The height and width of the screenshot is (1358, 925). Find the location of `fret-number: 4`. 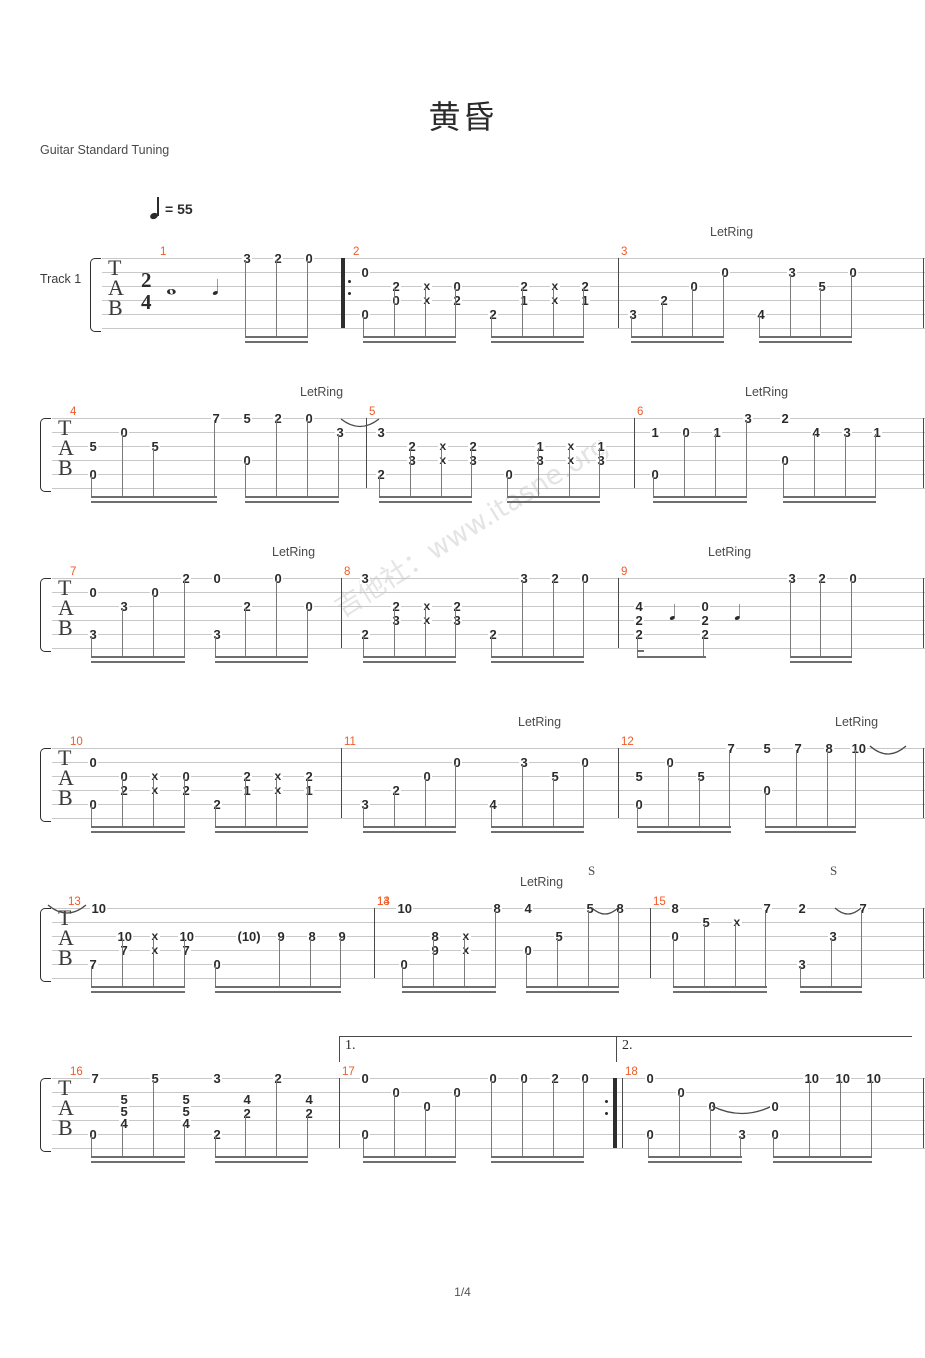

fret-number: 4 is located at coordinates (761, 314).